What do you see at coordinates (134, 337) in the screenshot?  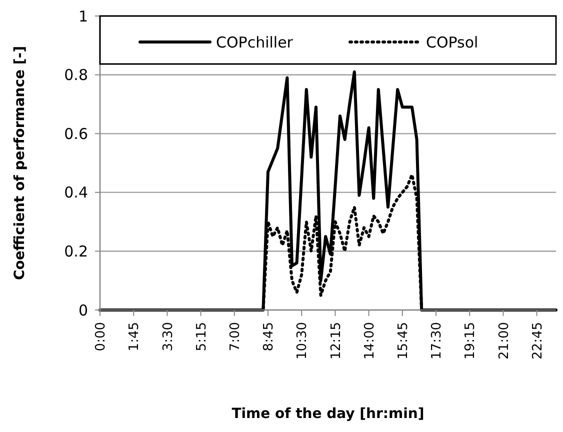 I see `x-tick-label: 1:45` at bounding box center [134, 337].